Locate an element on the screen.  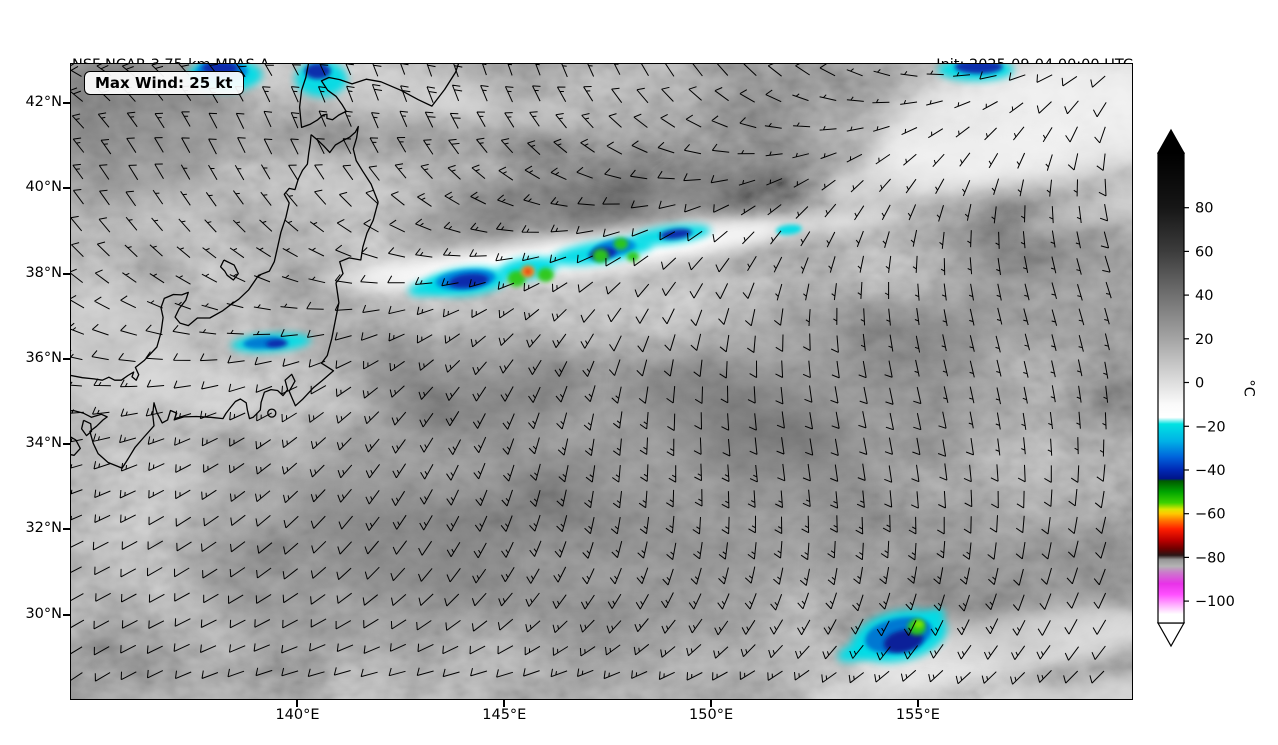
colorbar-tick-label: 20 is located at coordinates (1204, 340).